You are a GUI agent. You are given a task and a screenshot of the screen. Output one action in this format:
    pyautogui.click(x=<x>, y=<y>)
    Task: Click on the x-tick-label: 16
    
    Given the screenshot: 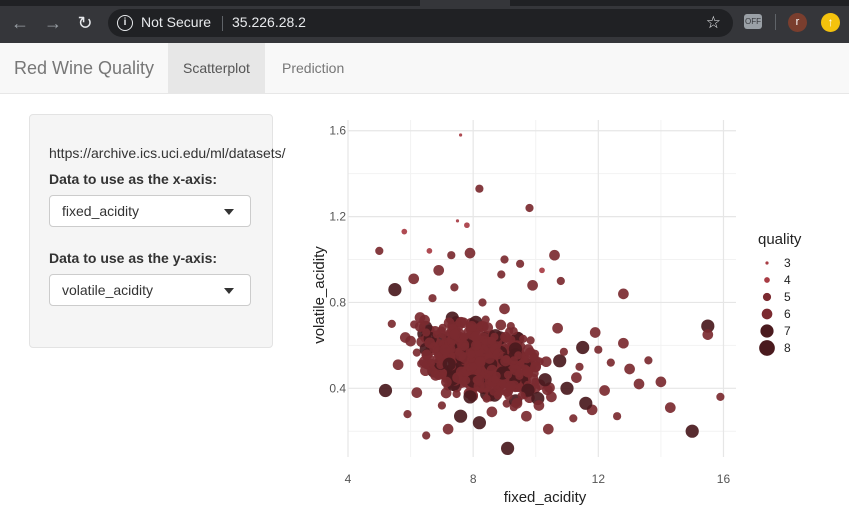 What is the action you would take?
    pyautogui.click(x=724, y=479)
    